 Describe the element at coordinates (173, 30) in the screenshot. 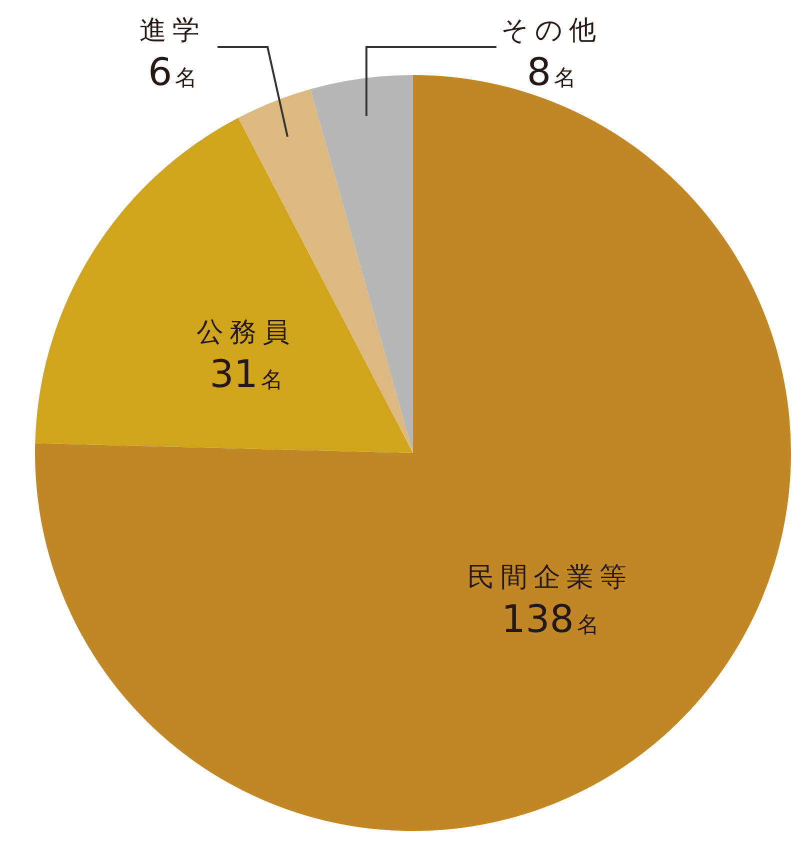

I see `slice-label: 進学` at that location.